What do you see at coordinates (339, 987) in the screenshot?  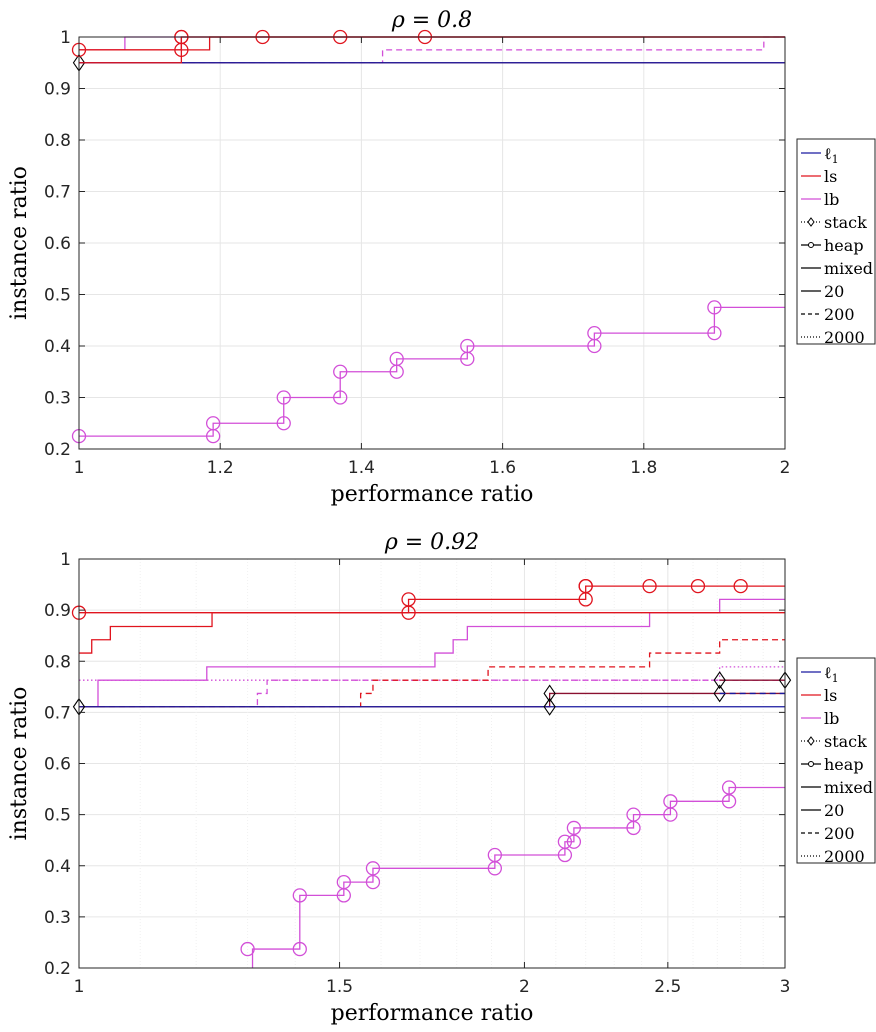 I see `x-tick-label: 1.5` at bounding box center [339, 987].